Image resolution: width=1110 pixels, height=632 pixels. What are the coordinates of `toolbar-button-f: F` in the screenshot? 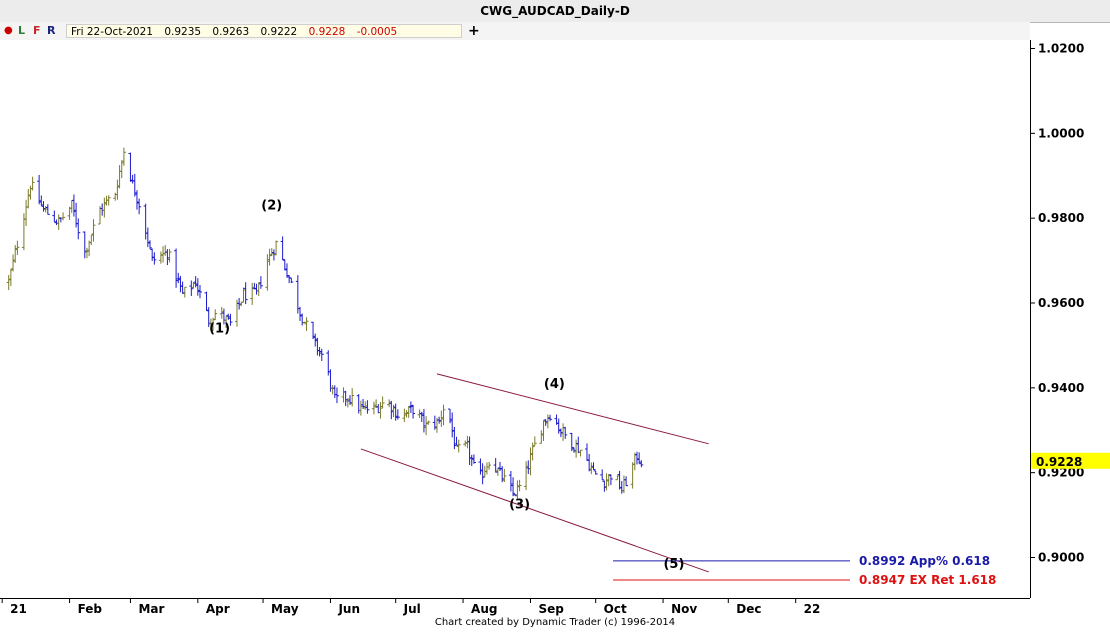 It's located at (37, 30).